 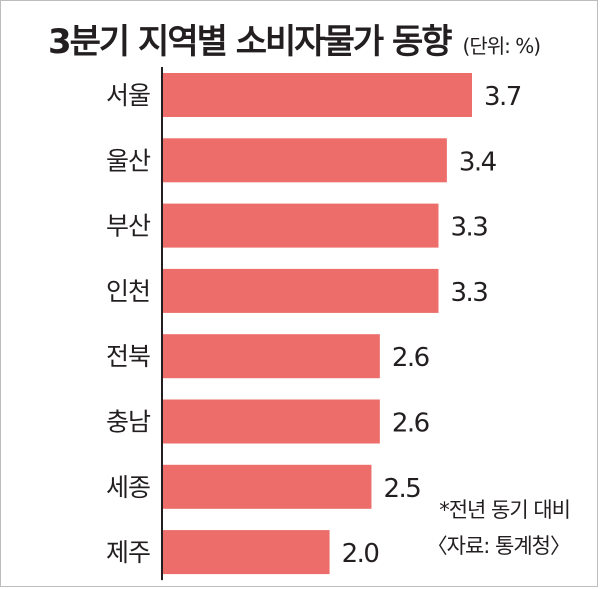 What do you see at coordinates (360, 554) in the screenshot?
I see `value-label: 2.0` at bounding box center [360, 554].